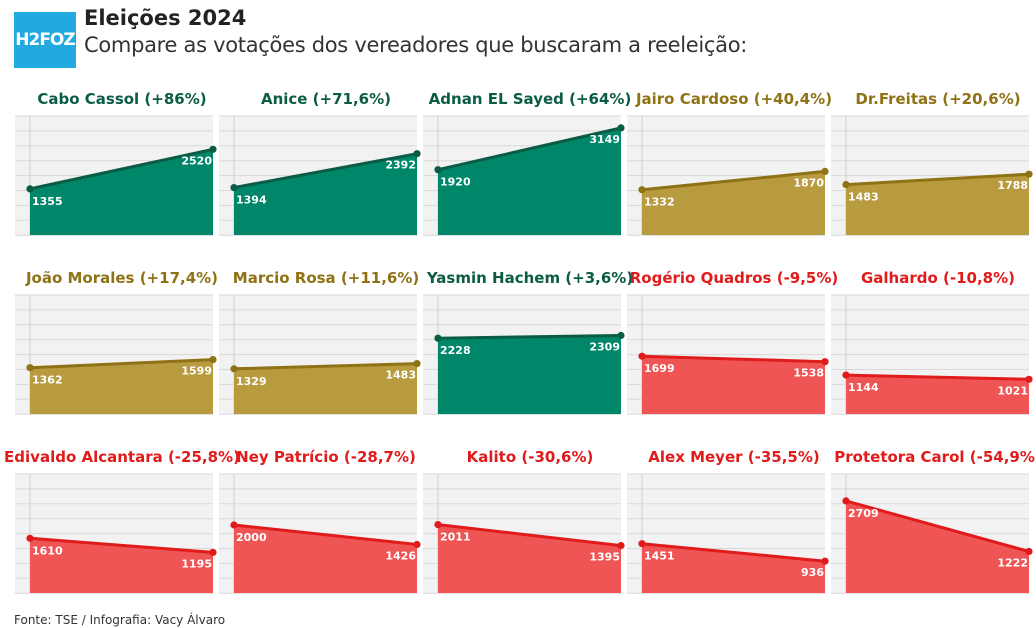 Image resolution: width=1036 pixels, height=628 pixels. I want to click on chart-title: Jairo Cardoso (+40,4%), so click(733, 99).